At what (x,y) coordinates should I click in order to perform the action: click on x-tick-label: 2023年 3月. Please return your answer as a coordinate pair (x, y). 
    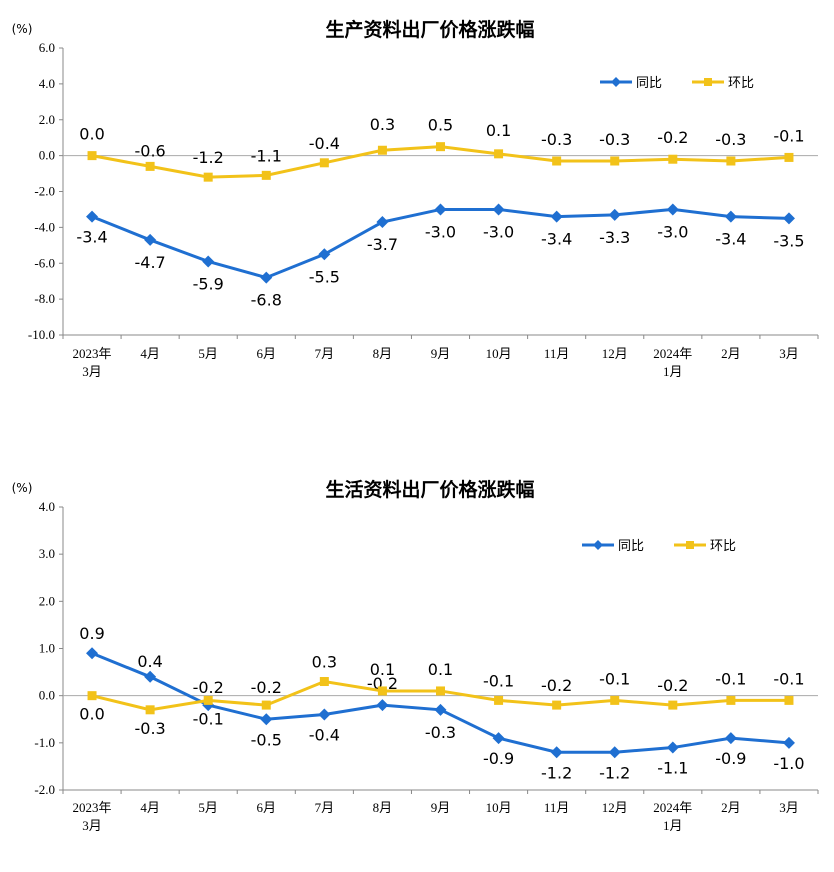
    Looking at the image, I should click on (92, 816).